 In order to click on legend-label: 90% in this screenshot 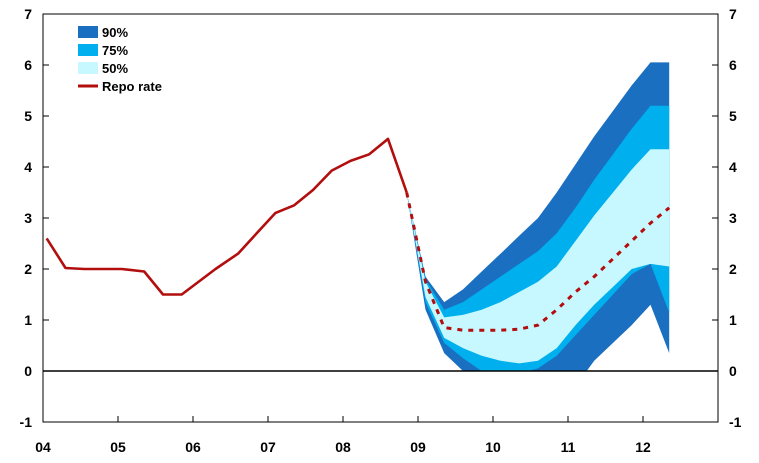, I will do `click(115, 32)`.